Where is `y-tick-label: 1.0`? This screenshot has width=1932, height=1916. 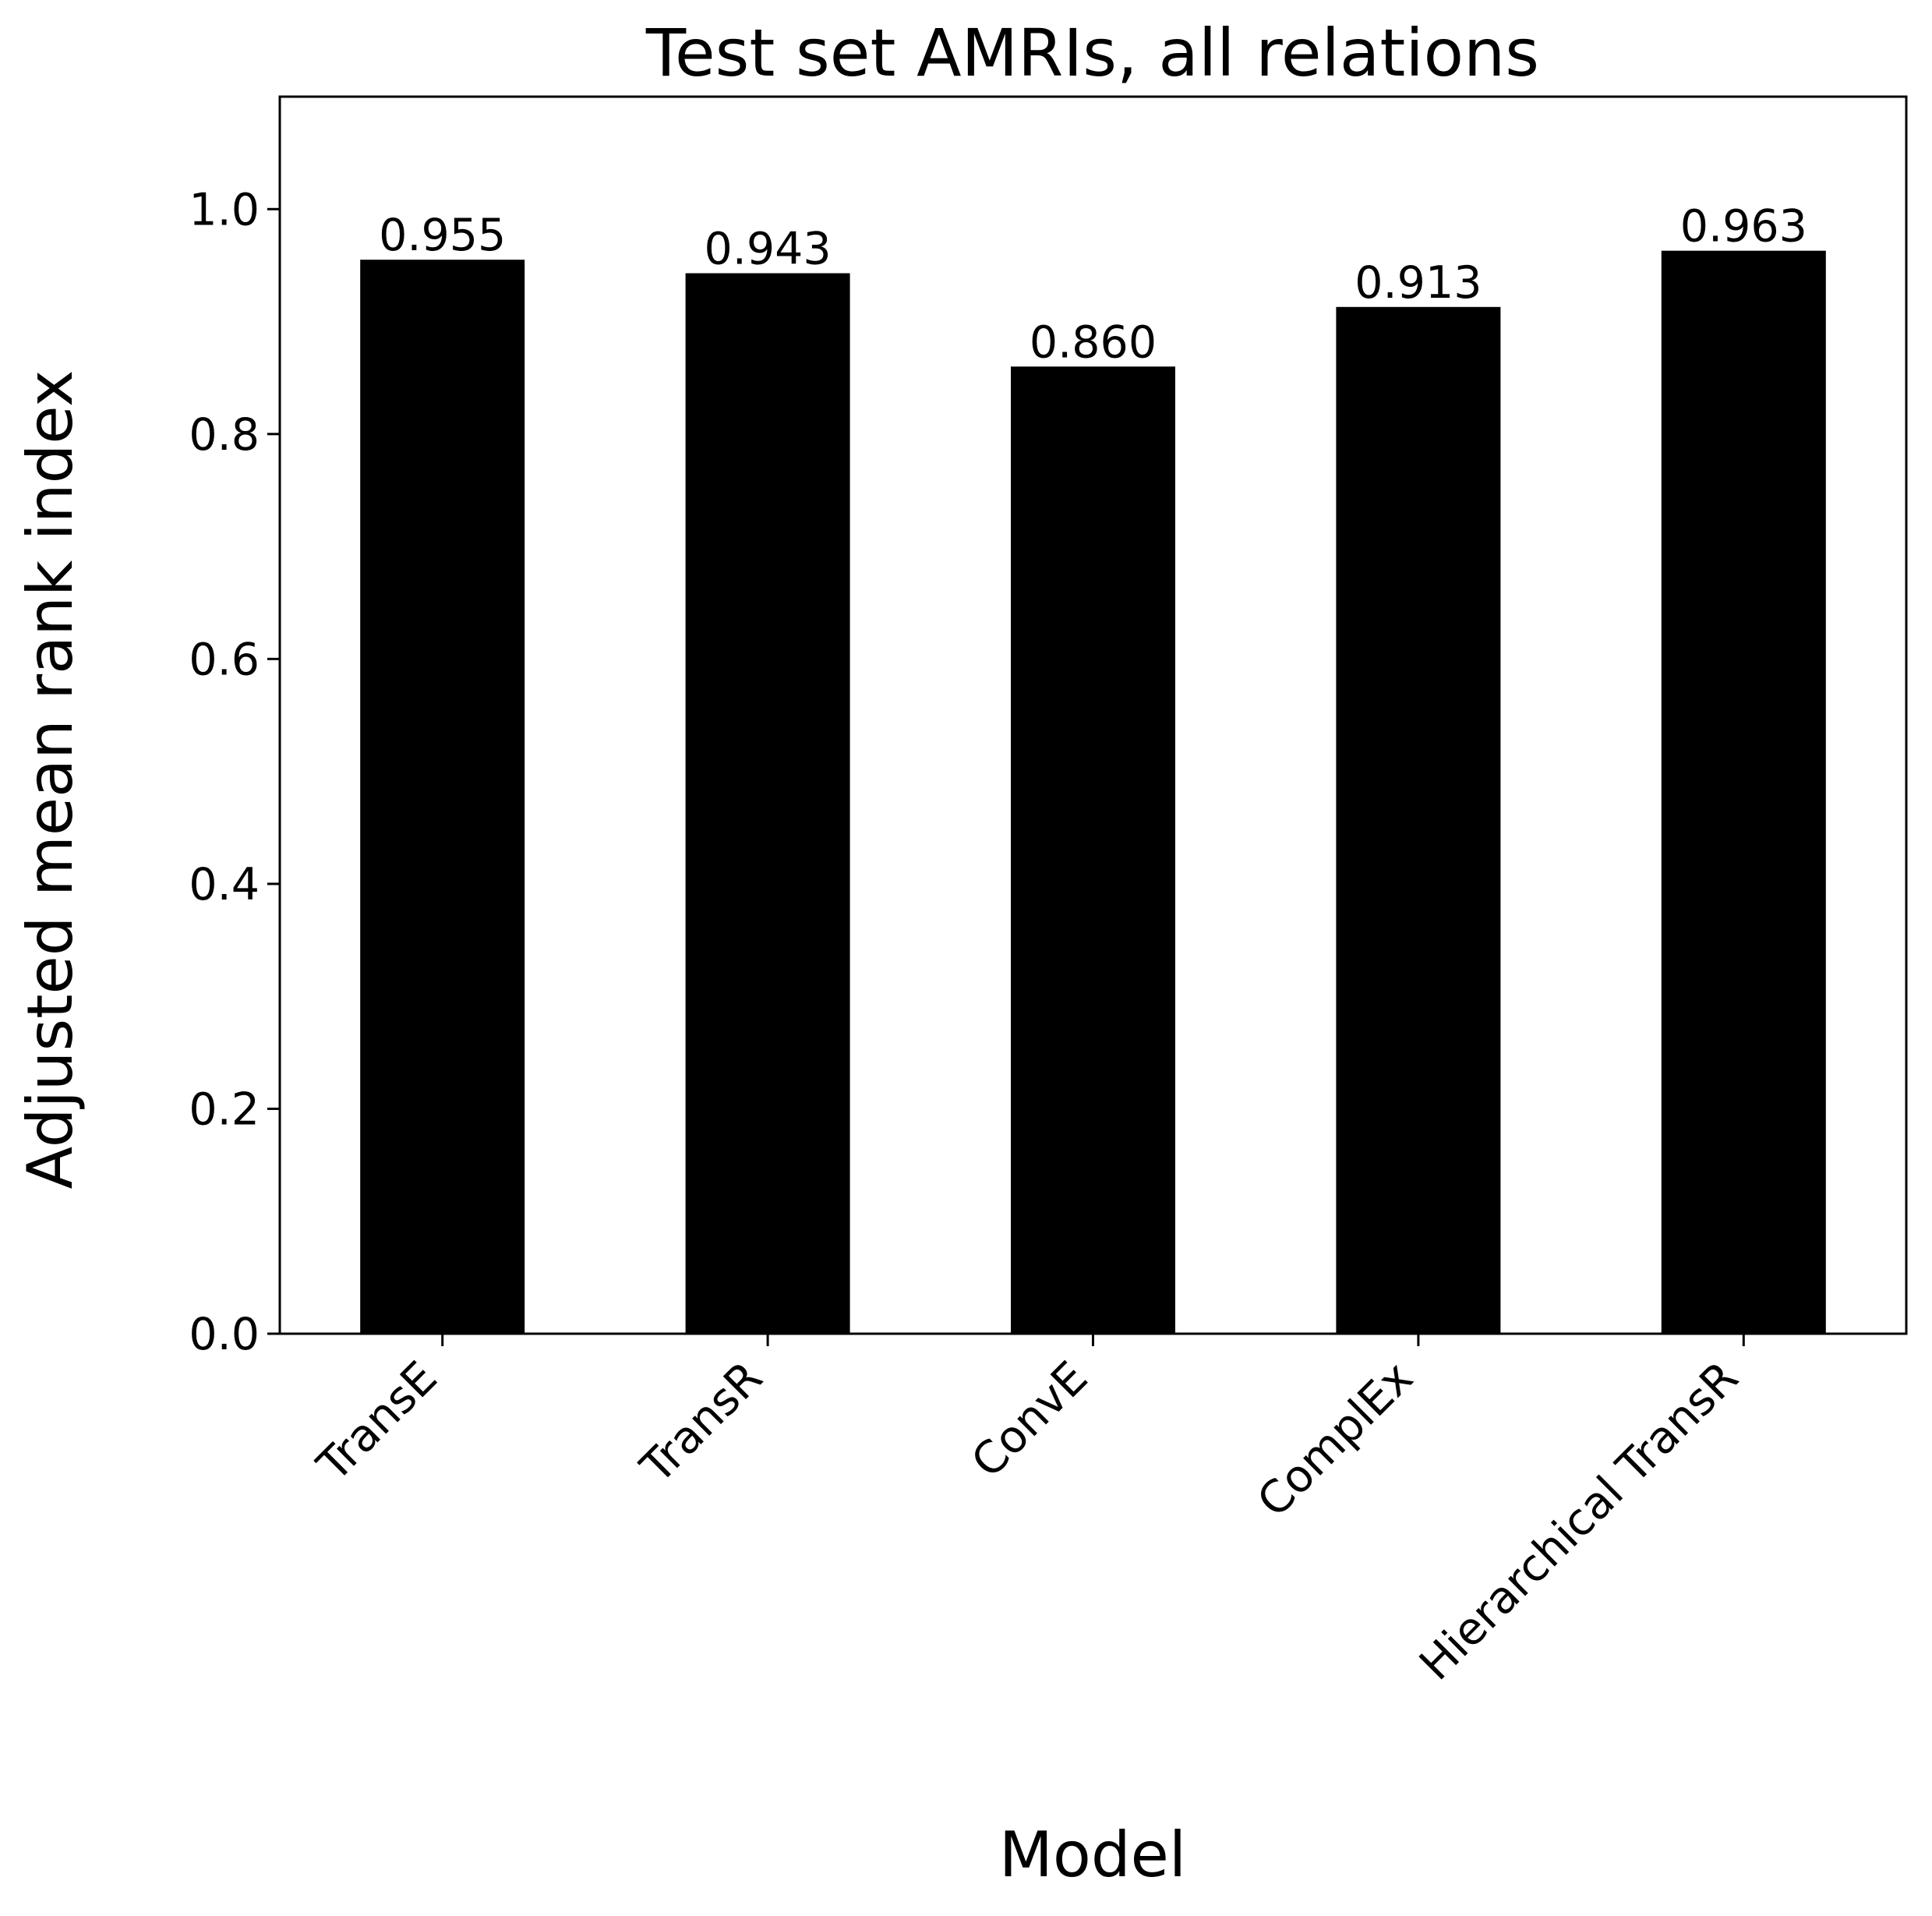 y-tick-label: 1.0 is located at coordinates (225, 209).